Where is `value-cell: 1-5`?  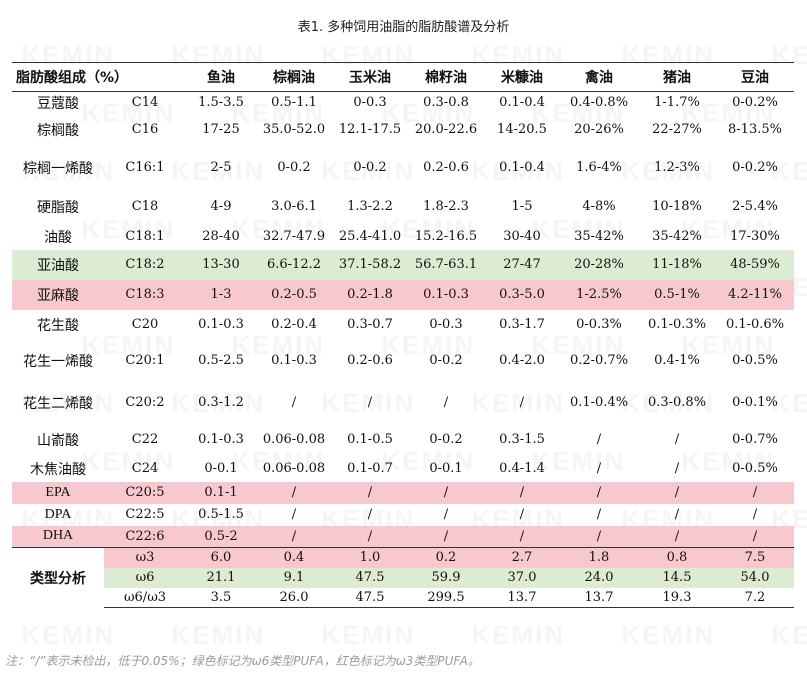
value-cell: 1-5 is located at coordinates (522, 206).